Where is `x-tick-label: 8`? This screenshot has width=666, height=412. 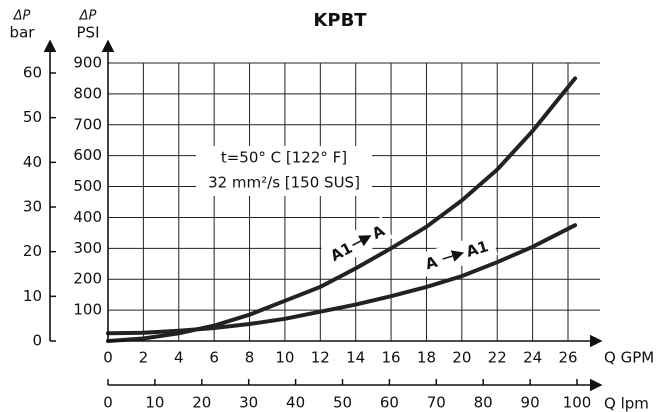
x-tick-label: 8 is located at coordinates (250, 358).